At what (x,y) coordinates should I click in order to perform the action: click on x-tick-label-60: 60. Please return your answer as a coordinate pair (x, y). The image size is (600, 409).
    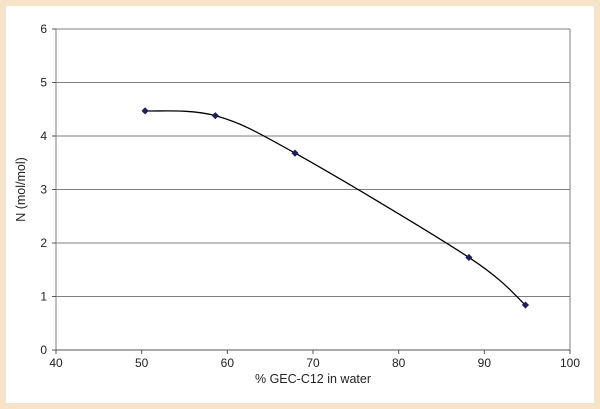
    Looking at the image, I should click on (228, 363).